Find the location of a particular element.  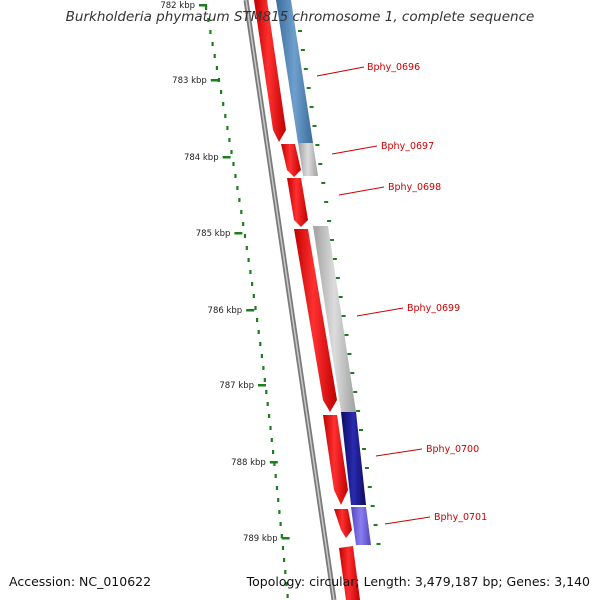

gene-label: Bphy_0697 is located at coordinates (407, 146).